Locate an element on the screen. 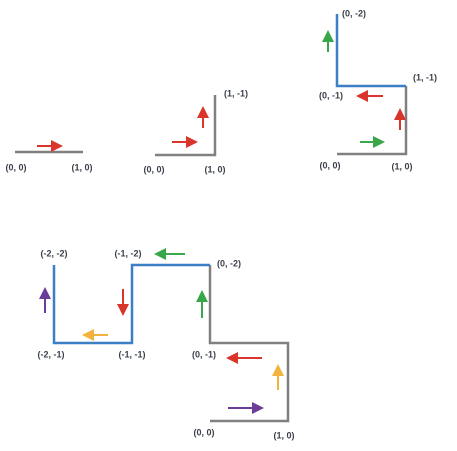  panel-2: (0, 0) (1, 0) (1, -1) is located at coordinates (195, 131).